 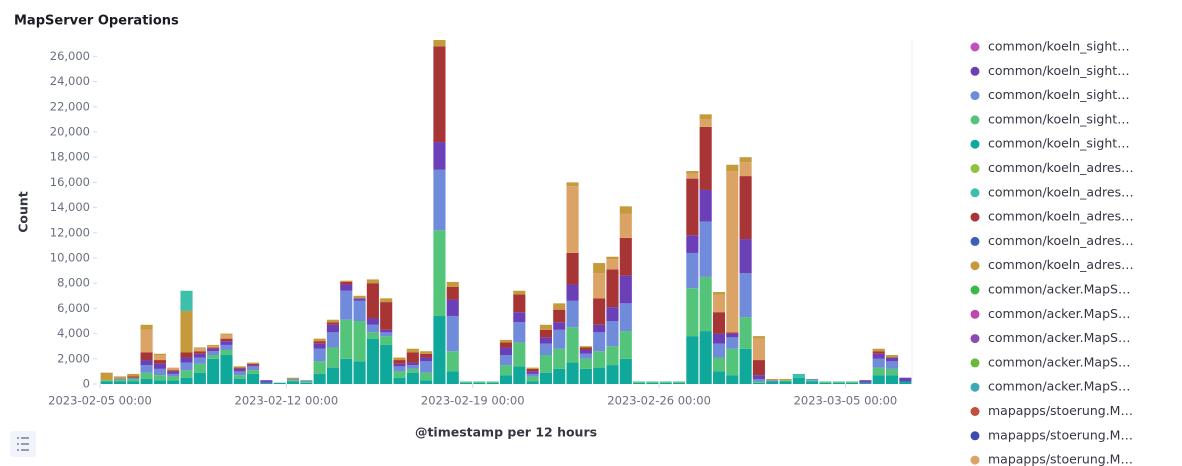 I want to click on legend-toggle, so click(x=23, y=444).